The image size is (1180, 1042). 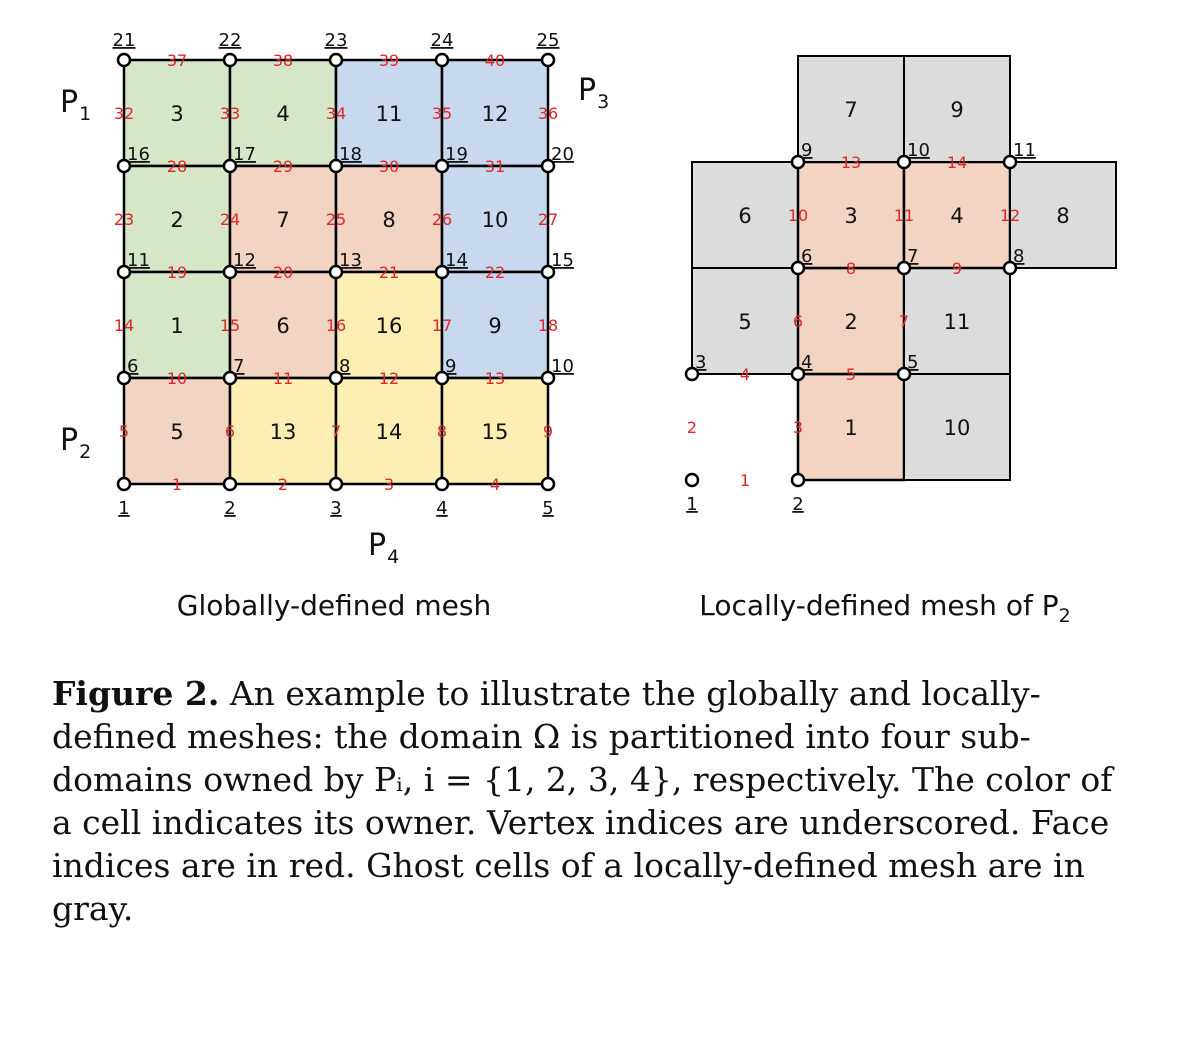 What do you see at coordinates (75, 443) in the screenshot?
I see `p2-label: P2` at bounding box center [75, 443].